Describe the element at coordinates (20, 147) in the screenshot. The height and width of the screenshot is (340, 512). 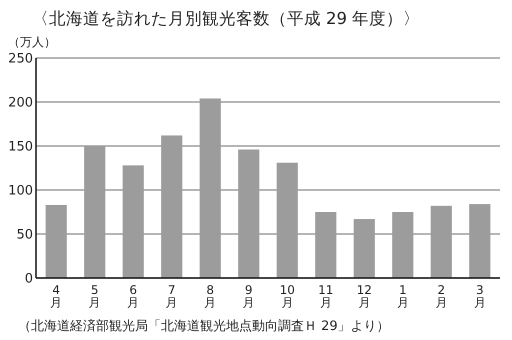
I see `y-tick-label: 150` at that location.